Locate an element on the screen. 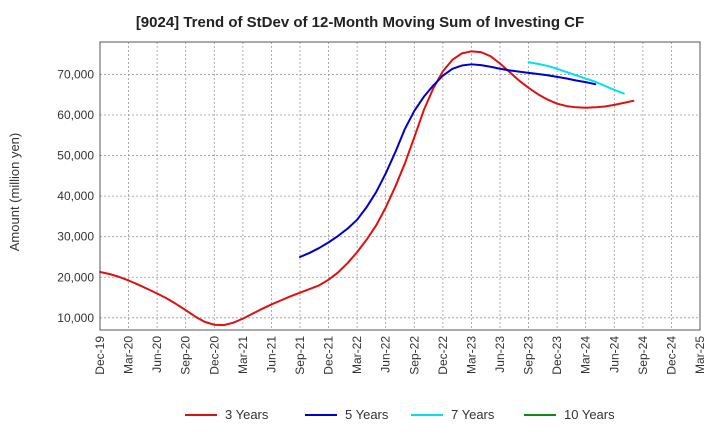  x-tick-label: Sep-20 is located at coordinates (186, 355).